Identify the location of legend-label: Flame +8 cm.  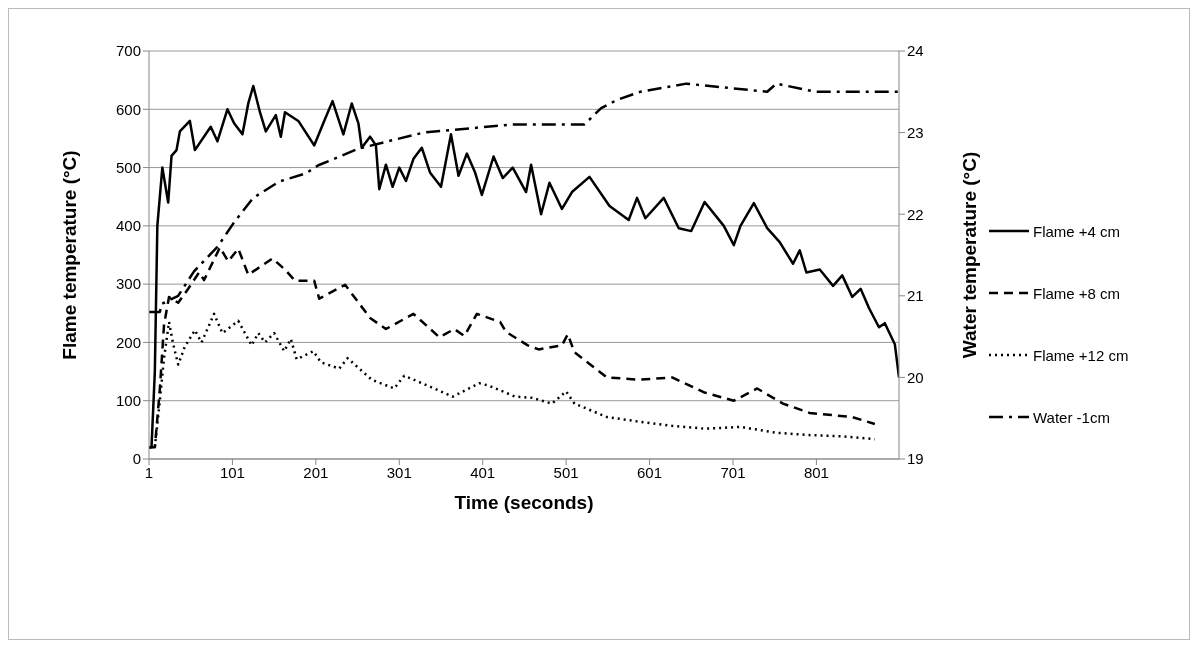
(1077, 293).